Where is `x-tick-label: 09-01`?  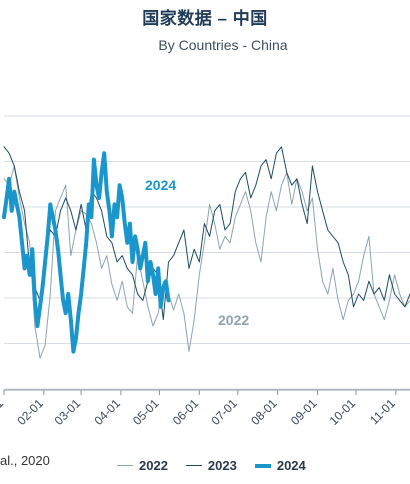
x-tick-label: 09-01 is located at coordinates (304, 412).